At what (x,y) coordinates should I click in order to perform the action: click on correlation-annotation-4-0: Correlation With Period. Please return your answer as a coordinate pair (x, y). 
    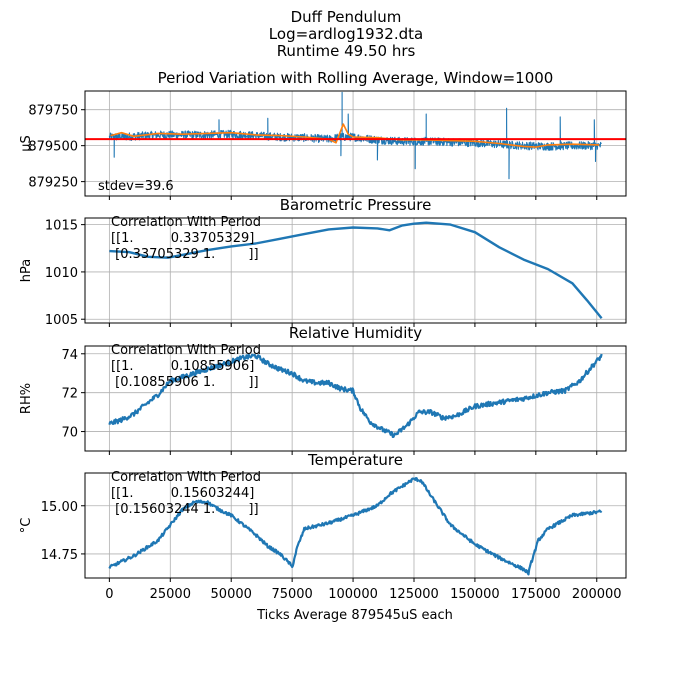
    Looking at the image, I should click on (186, 477).